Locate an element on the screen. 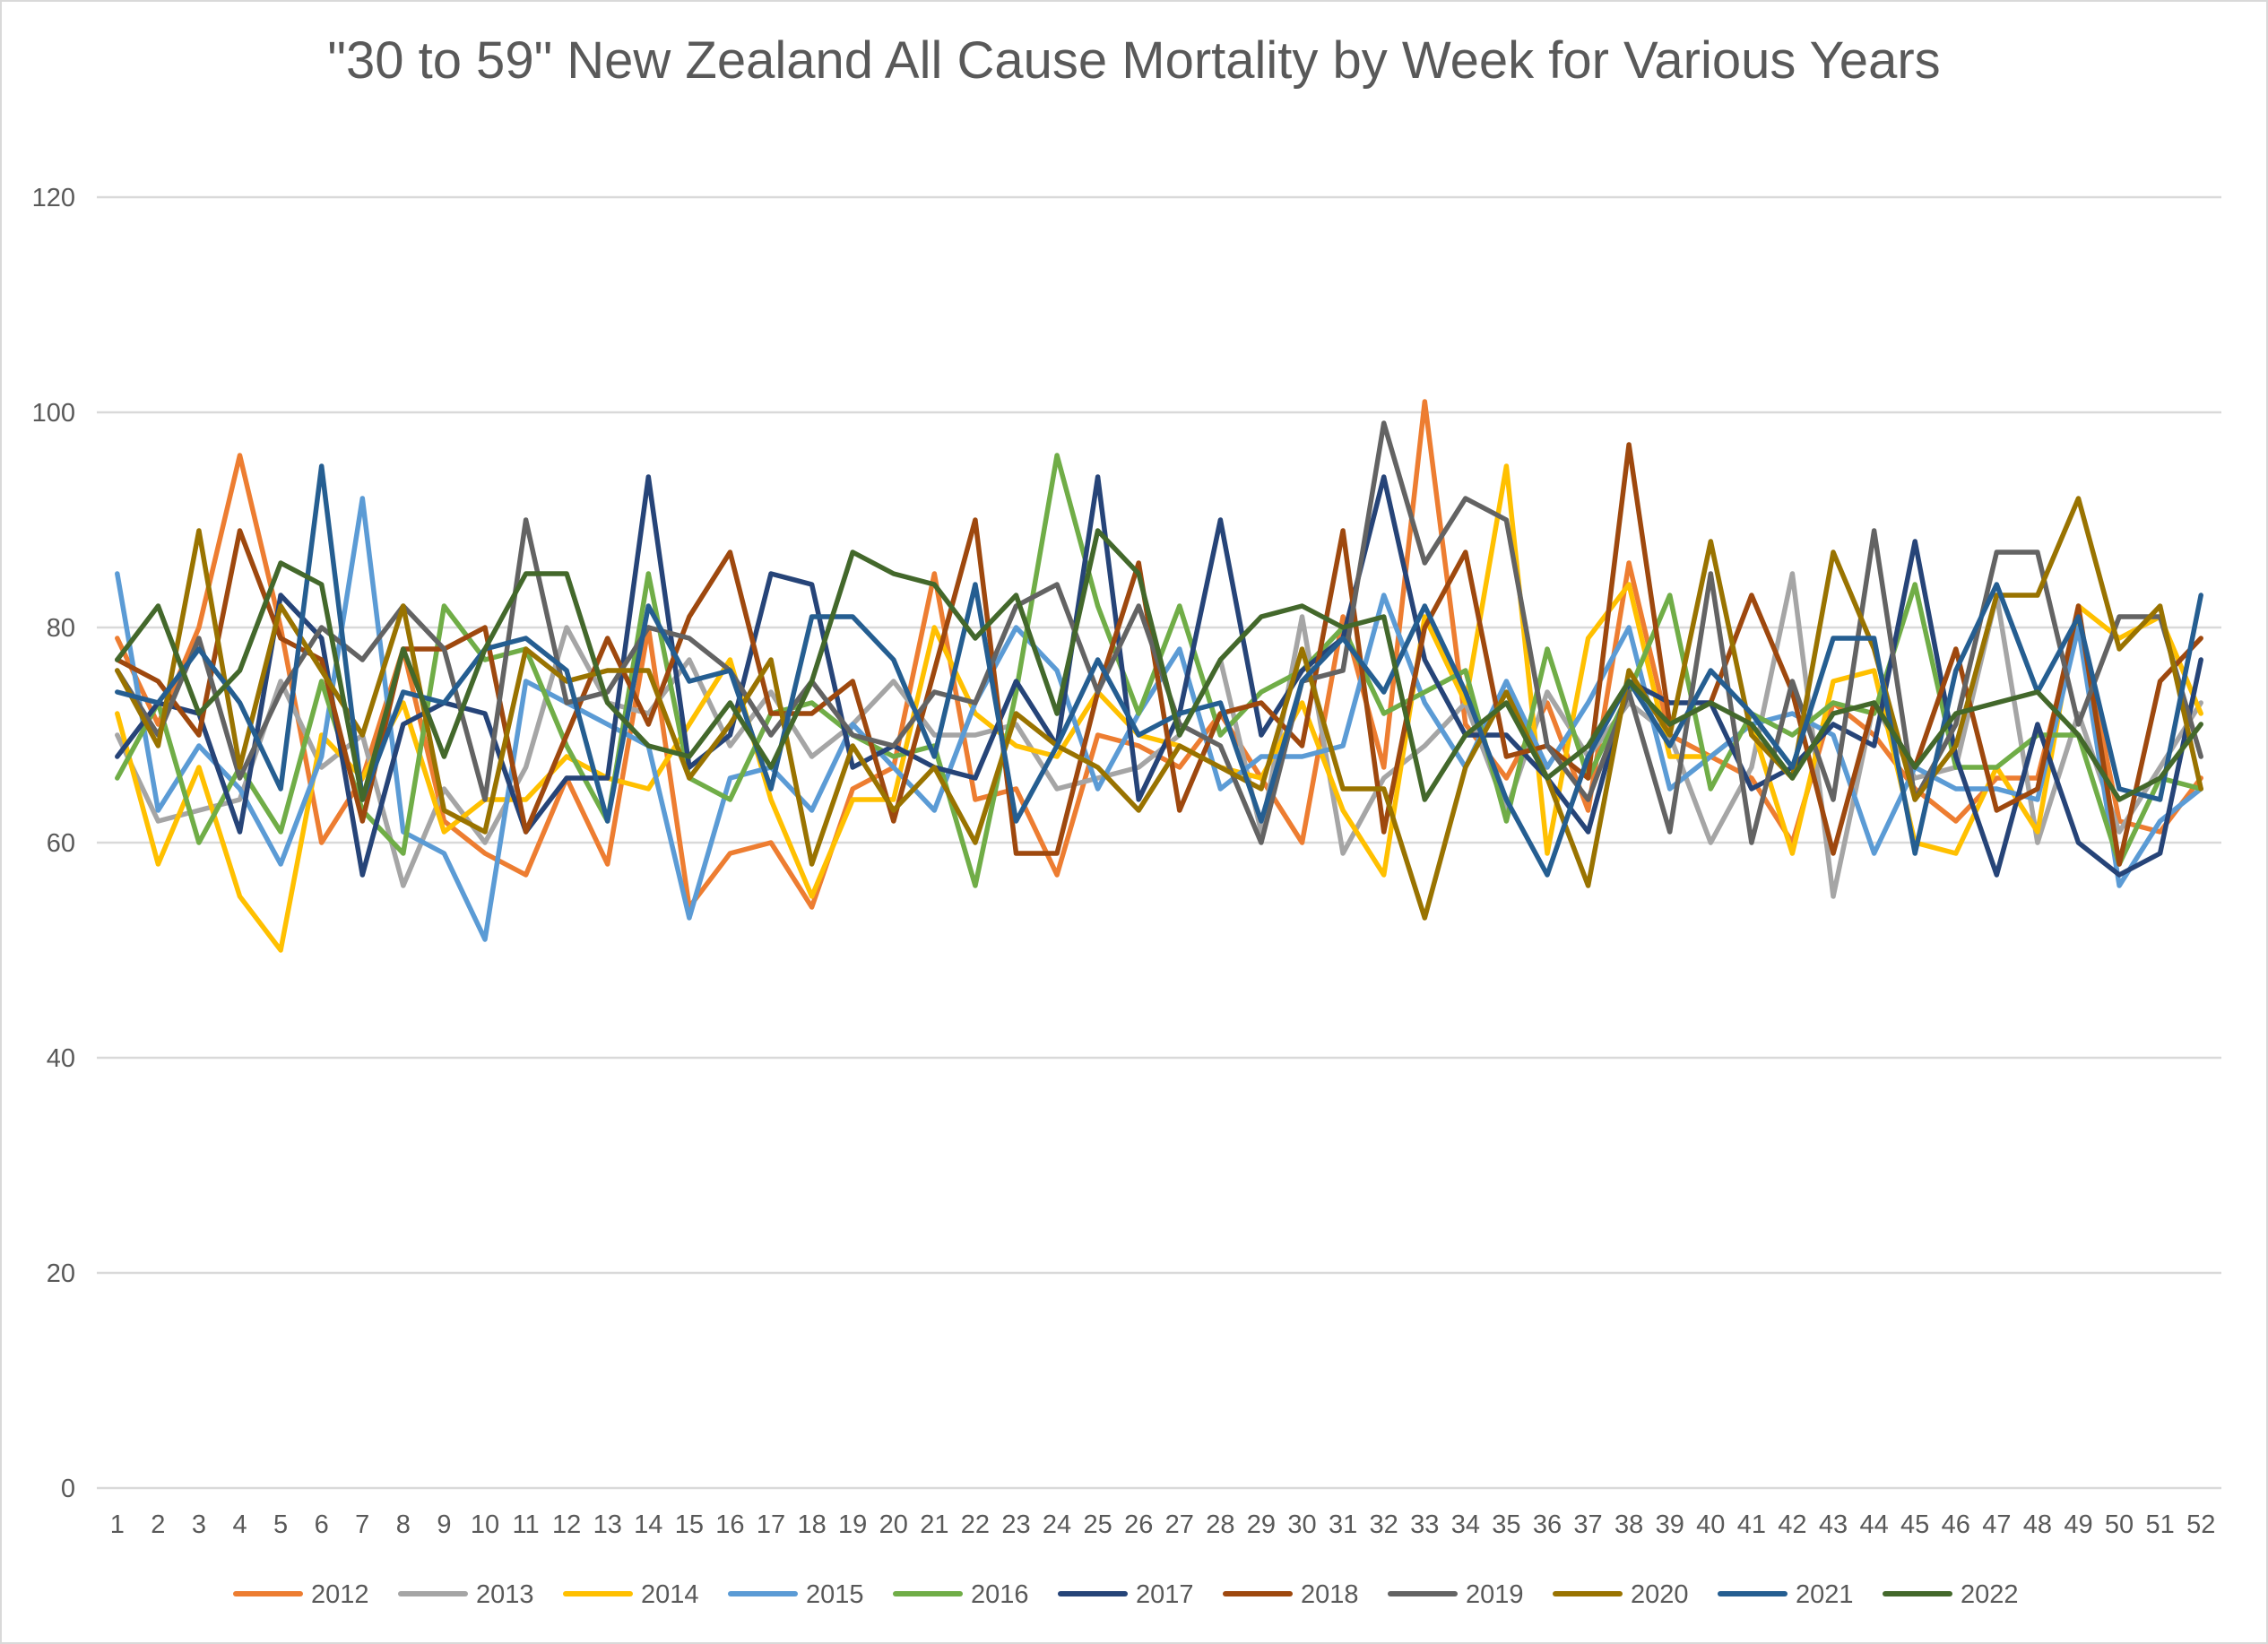 The height and width of the screenshot is (1644, 2268). x-tick-label: 18 is located at coordinates (811, 1524).